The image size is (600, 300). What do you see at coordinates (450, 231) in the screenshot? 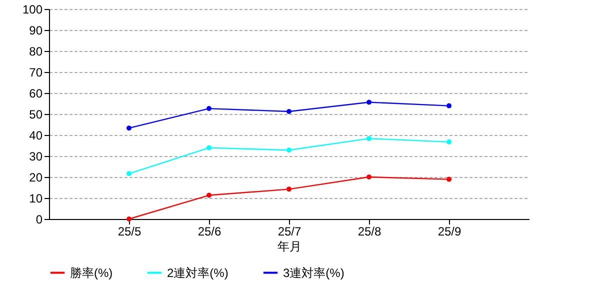
I see `x-tick-label: 25/9` at bounding box center [450, 231].